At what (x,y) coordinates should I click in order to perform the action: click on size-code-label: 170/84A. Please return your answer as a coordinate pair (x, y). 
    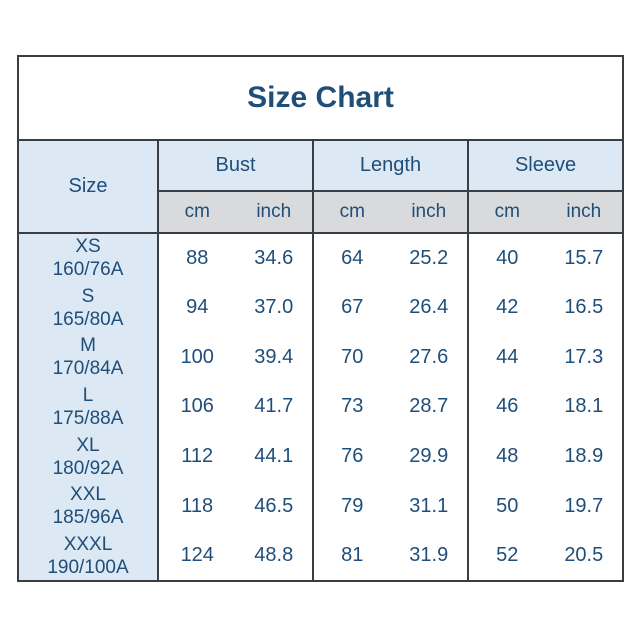
    Looking at the image, I should click on (88, 369).